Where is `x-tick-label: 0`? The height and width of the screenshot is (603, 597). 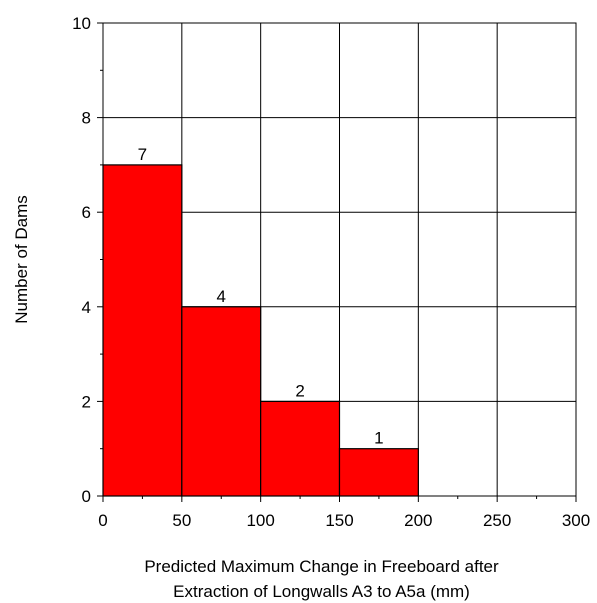 x-tick-label: 0 is located at coordinates (102, 520).